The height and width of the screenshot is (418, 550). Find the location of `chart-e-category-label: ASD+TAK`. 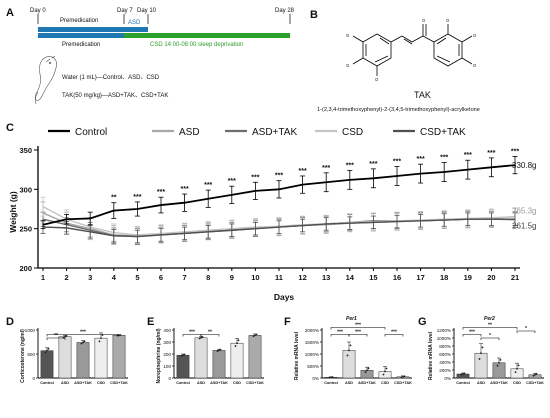

chart-e-category-label: ASD+TAK is located at coordinates (219, 383).